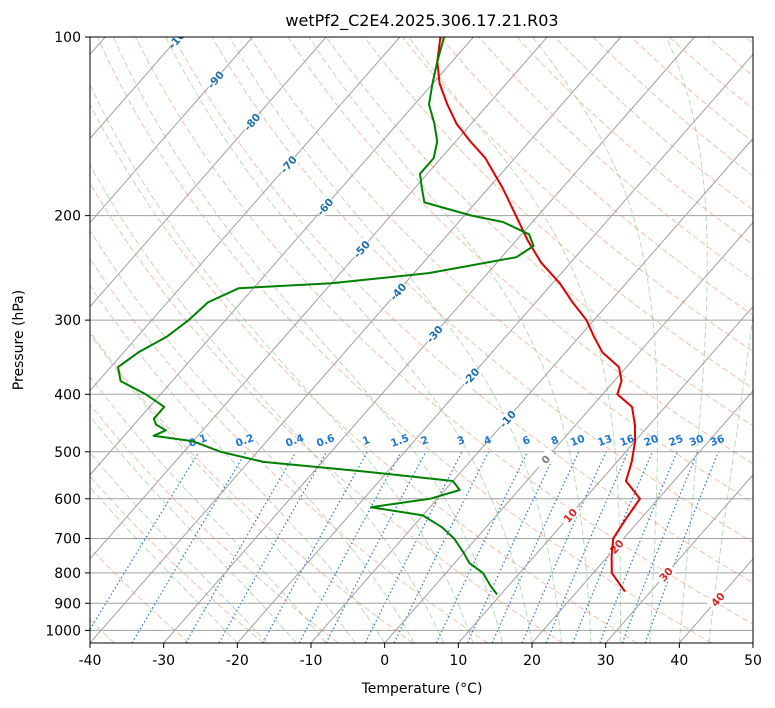 The image size is (775, 708). I want to click on x-tick-label: -10, so click(311, 661).